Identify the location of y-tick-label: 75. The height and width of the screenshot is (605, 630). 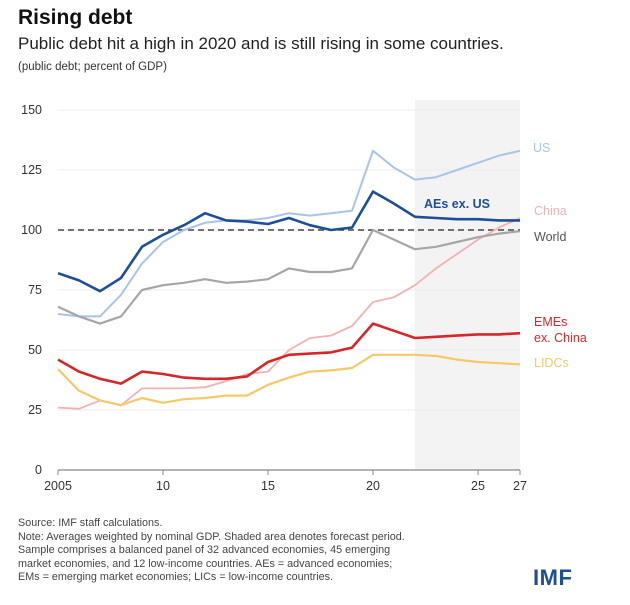
(35, 290).